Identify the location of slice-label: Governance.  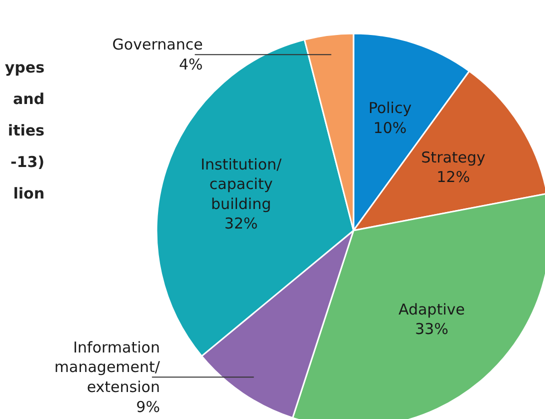
(157, 45).